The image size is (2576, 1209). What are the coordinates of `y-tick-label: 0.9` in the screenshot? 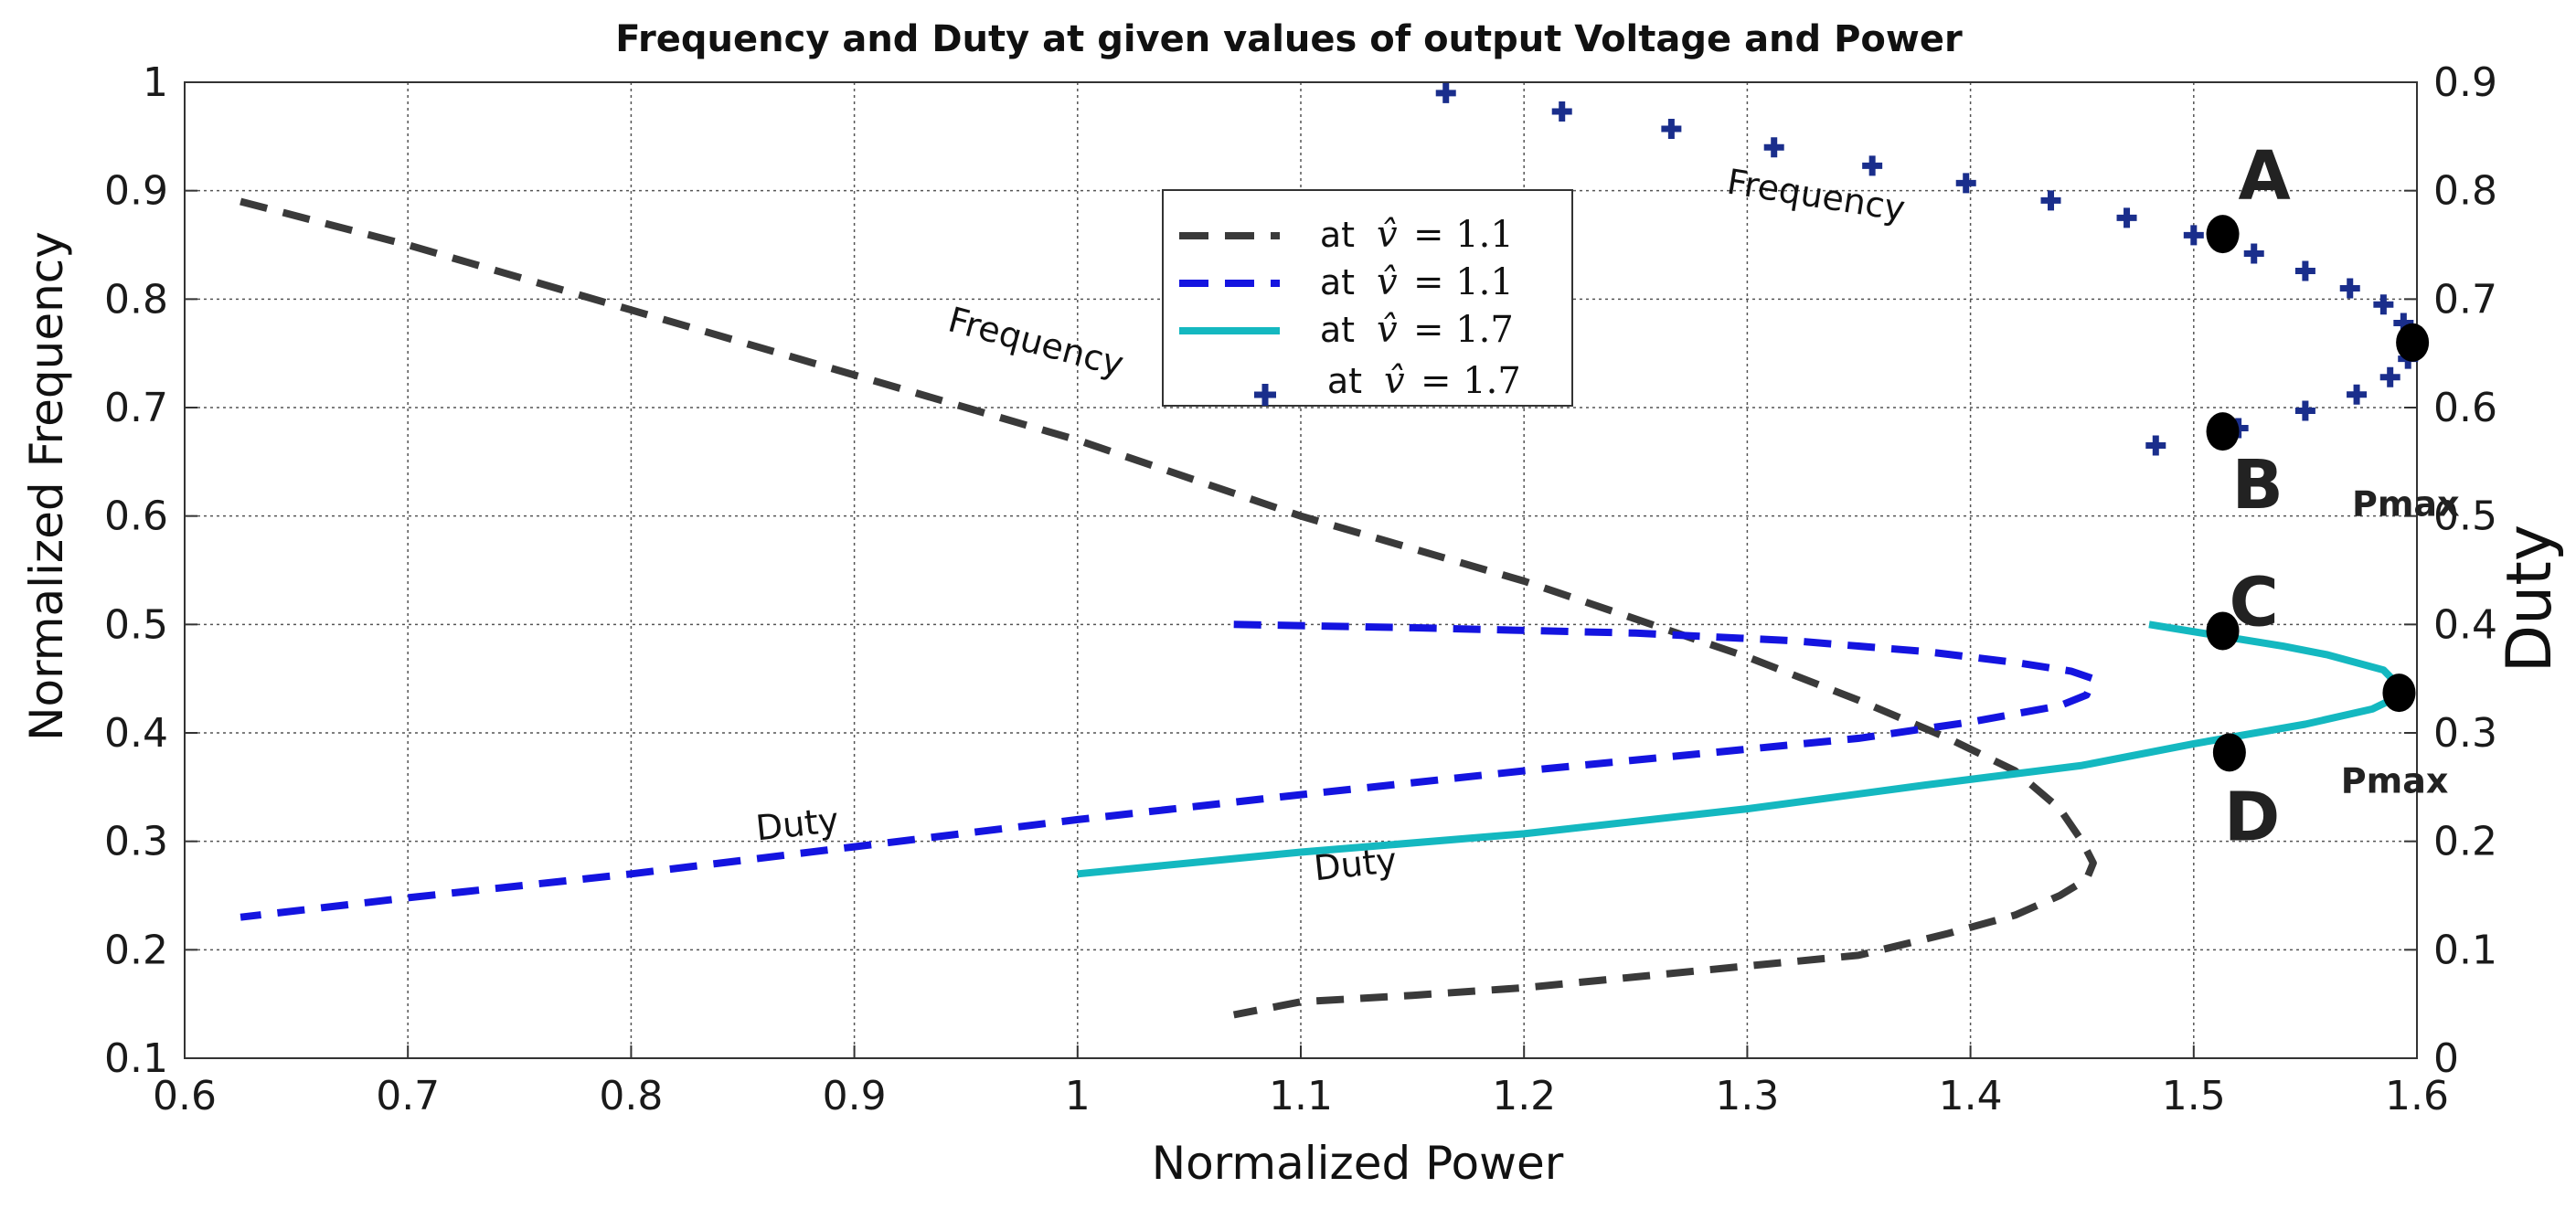 It's located at (136, 192).